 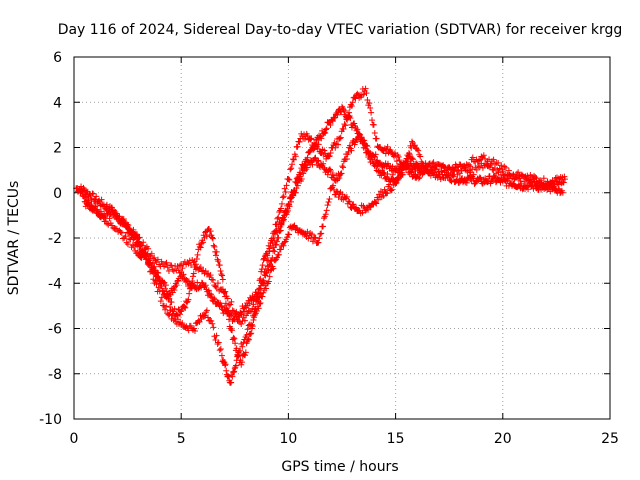 What do you see at coordinates (57, 58) in the screenshot?
I see `y-tick-label: 6` at bounding box center [57, 58].